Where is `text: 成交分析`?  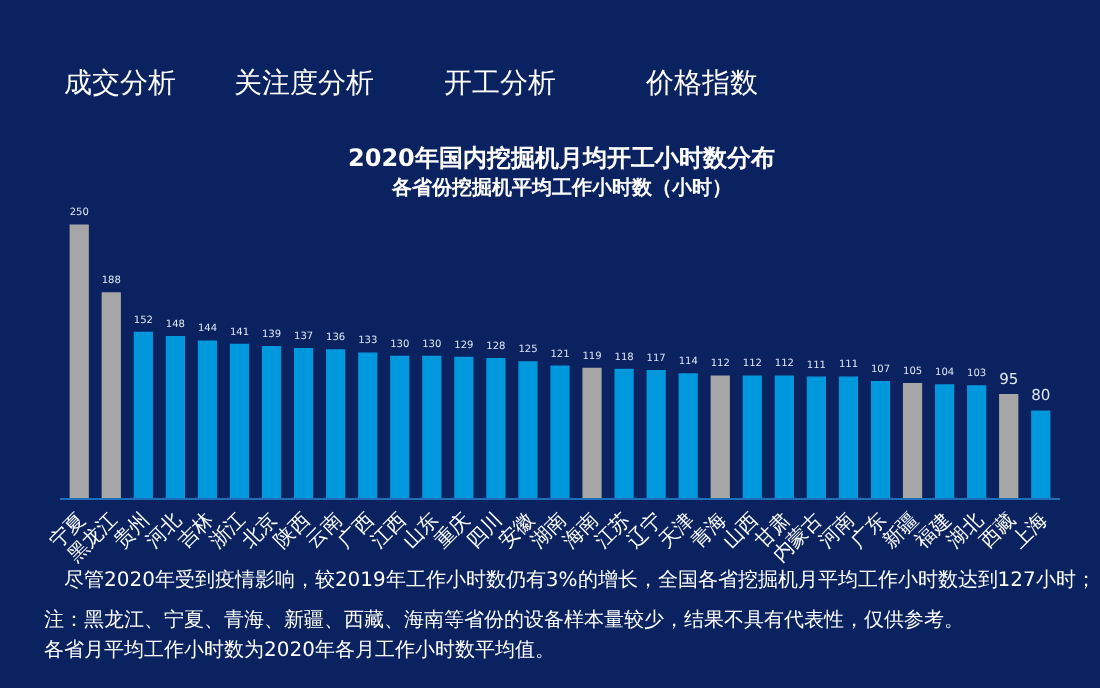 text: 成交分析 is located at coordinates (120, 84).